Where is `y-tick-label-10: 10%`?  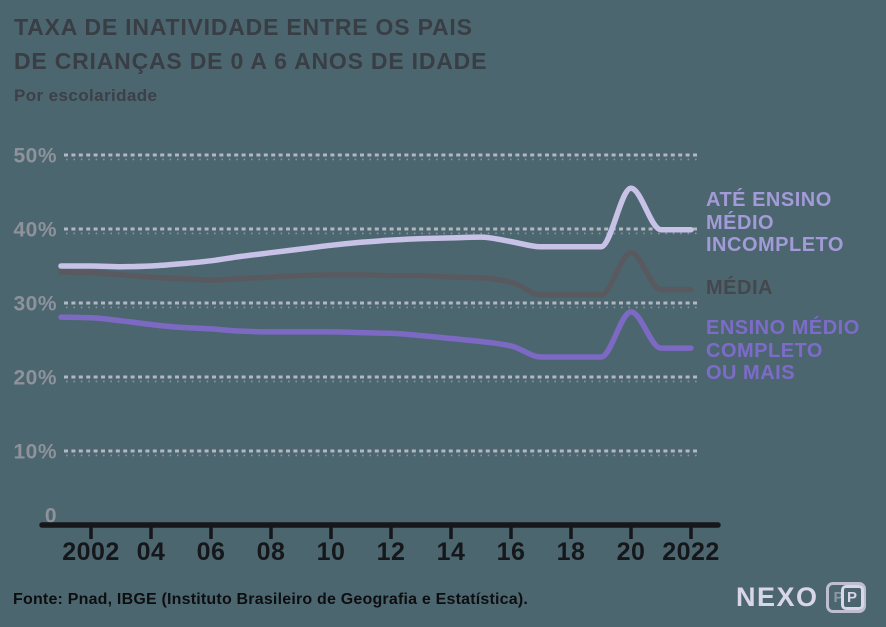
y-tick-label-10: 10% is located at coordinates (35, 452).